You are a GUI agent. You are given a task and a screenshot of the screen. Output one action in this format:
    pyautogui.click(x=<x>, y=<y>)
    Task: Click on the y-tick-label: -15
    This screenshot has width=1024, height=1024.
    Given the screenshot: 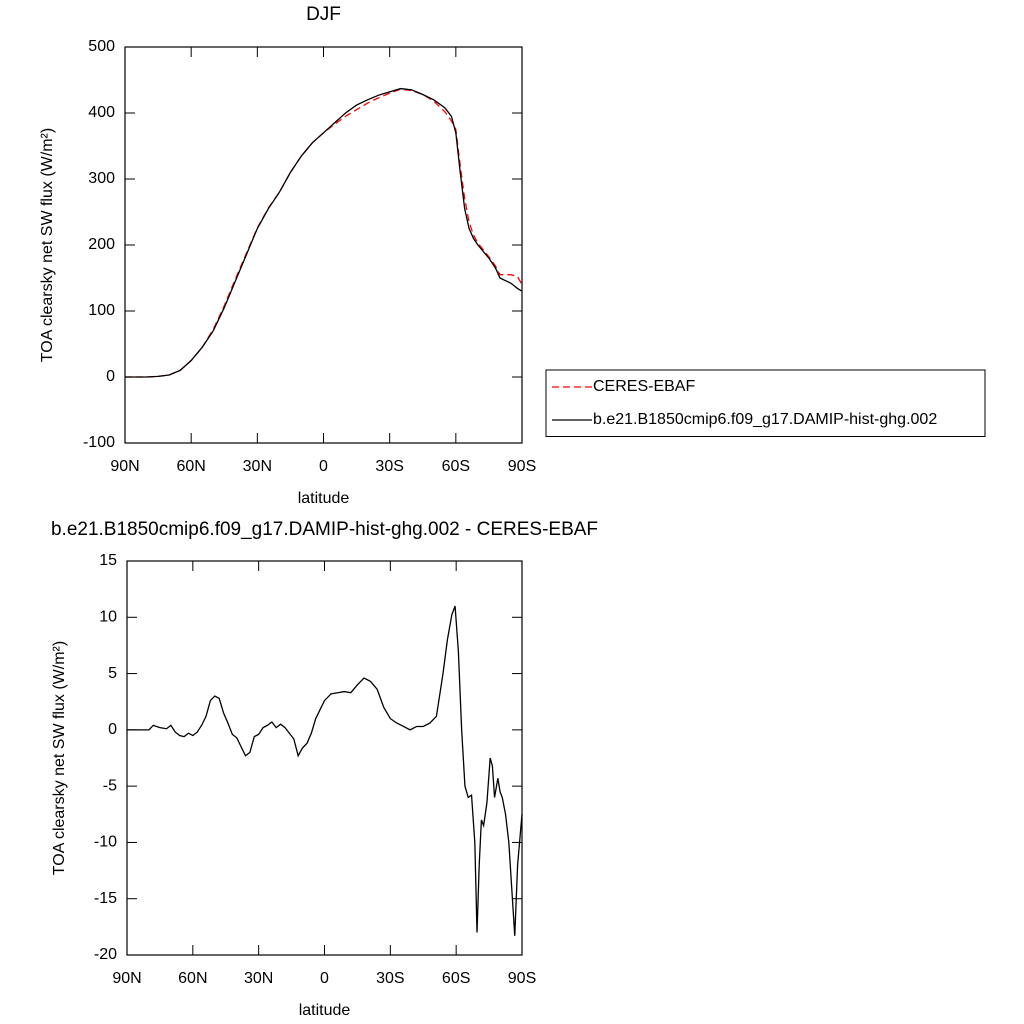 What is the action you would take?
    pyautogui.click(x=105, y=898)
    